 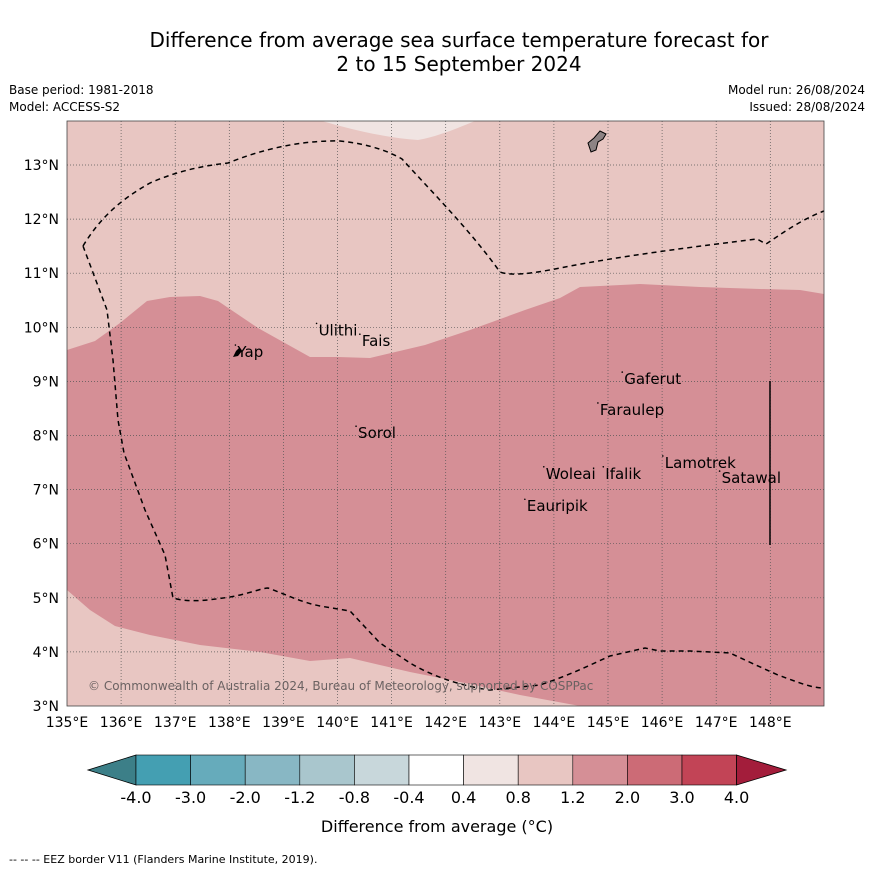 I want to click on title-line-2: 2 to 15 September 2024, so click(x=459, y=64).